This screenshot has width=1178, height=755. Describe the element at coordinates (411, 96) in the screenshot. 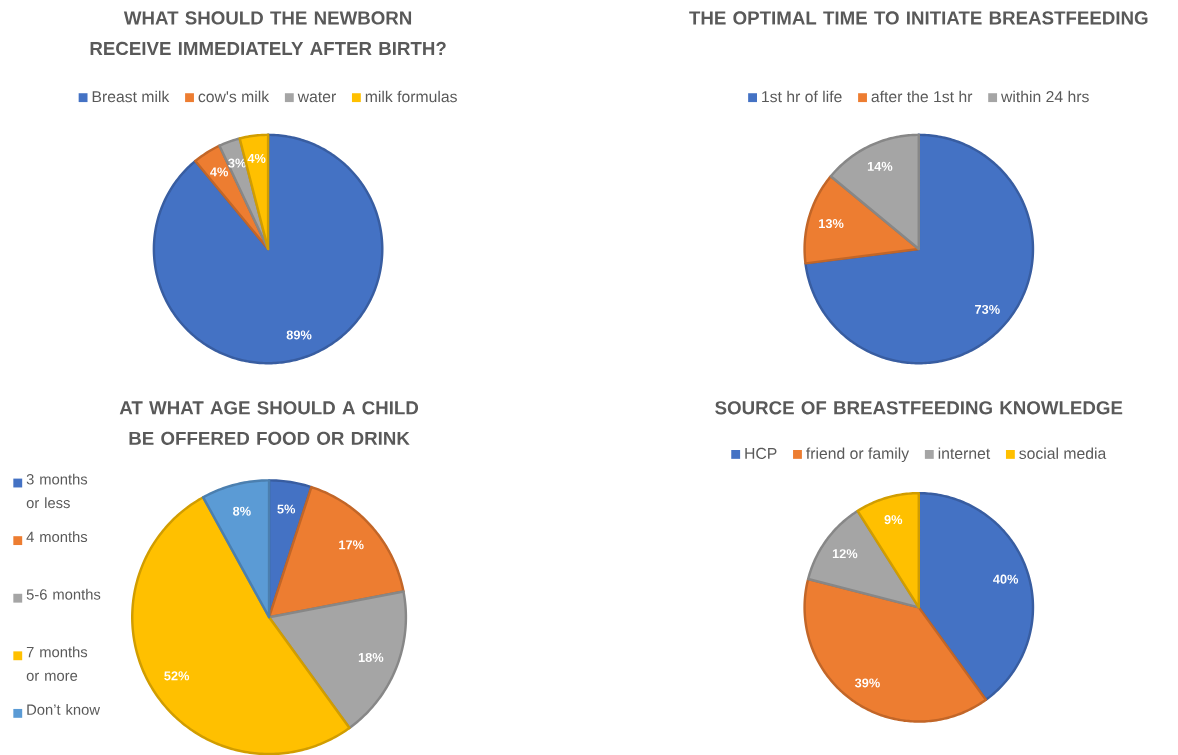

I see `legend-label: milk formulas` at that location.